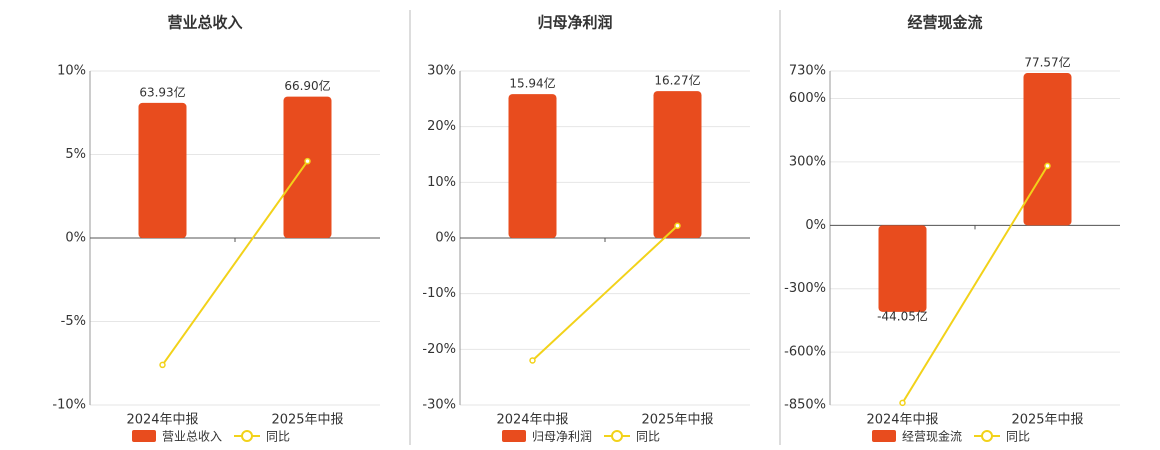  Describe the element at coordinates (805, 405) in the screenshot. I see `y-tick-label: -850%` at that location.